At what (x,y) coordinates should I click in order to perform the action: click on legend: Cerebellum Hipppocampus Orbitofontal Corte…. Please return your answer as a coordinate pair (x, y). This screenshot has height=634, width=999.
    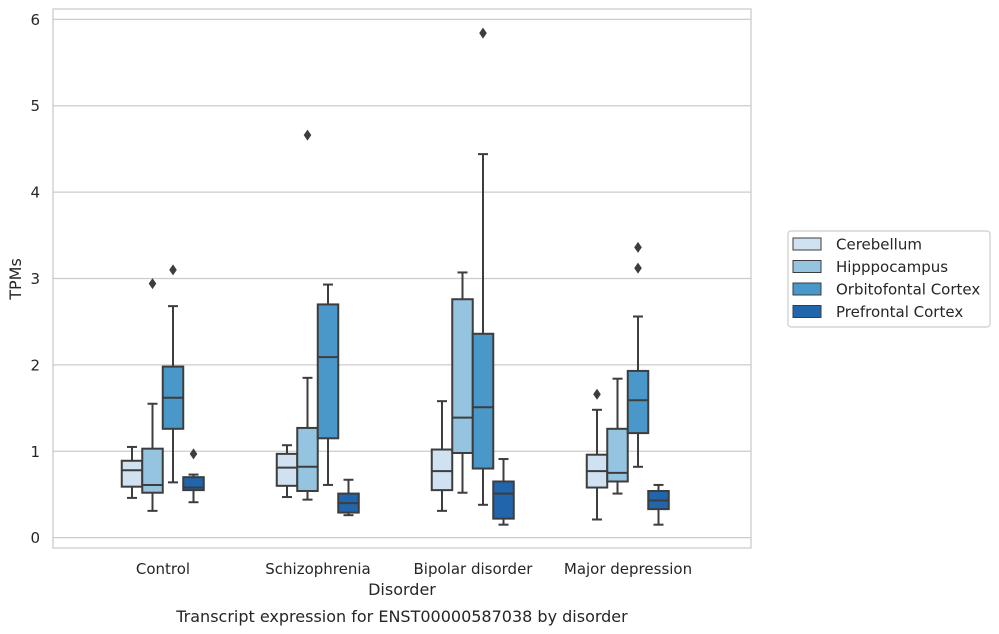
    Looking at the image, I should click on (889, 279).